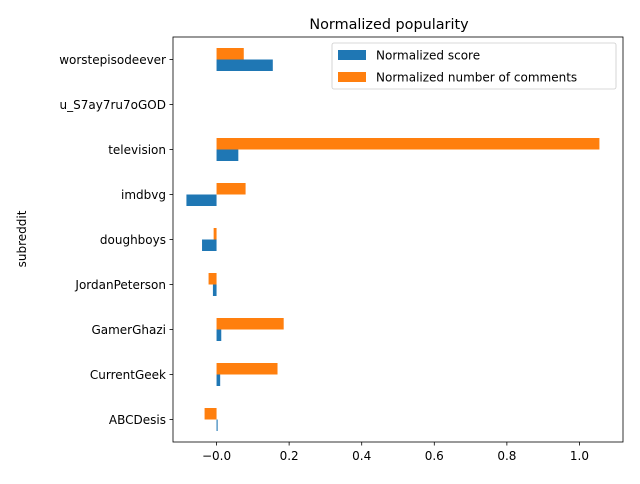 This screenshot has width=640, height=484. Describe the element at coordinates (137, 150) in the screenshot. I see `y-tick-label: television` at that location.